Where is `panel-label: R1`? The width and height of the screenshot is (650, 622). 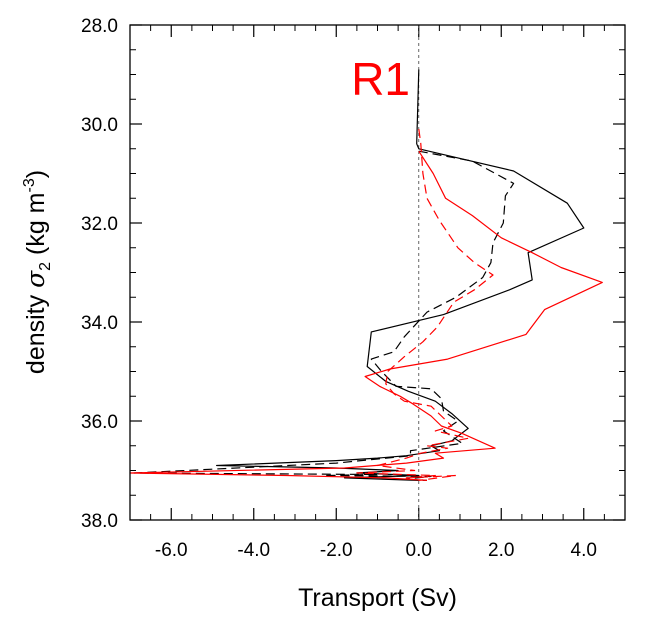
panel-label: R1 is located at coordinates (380, 79).